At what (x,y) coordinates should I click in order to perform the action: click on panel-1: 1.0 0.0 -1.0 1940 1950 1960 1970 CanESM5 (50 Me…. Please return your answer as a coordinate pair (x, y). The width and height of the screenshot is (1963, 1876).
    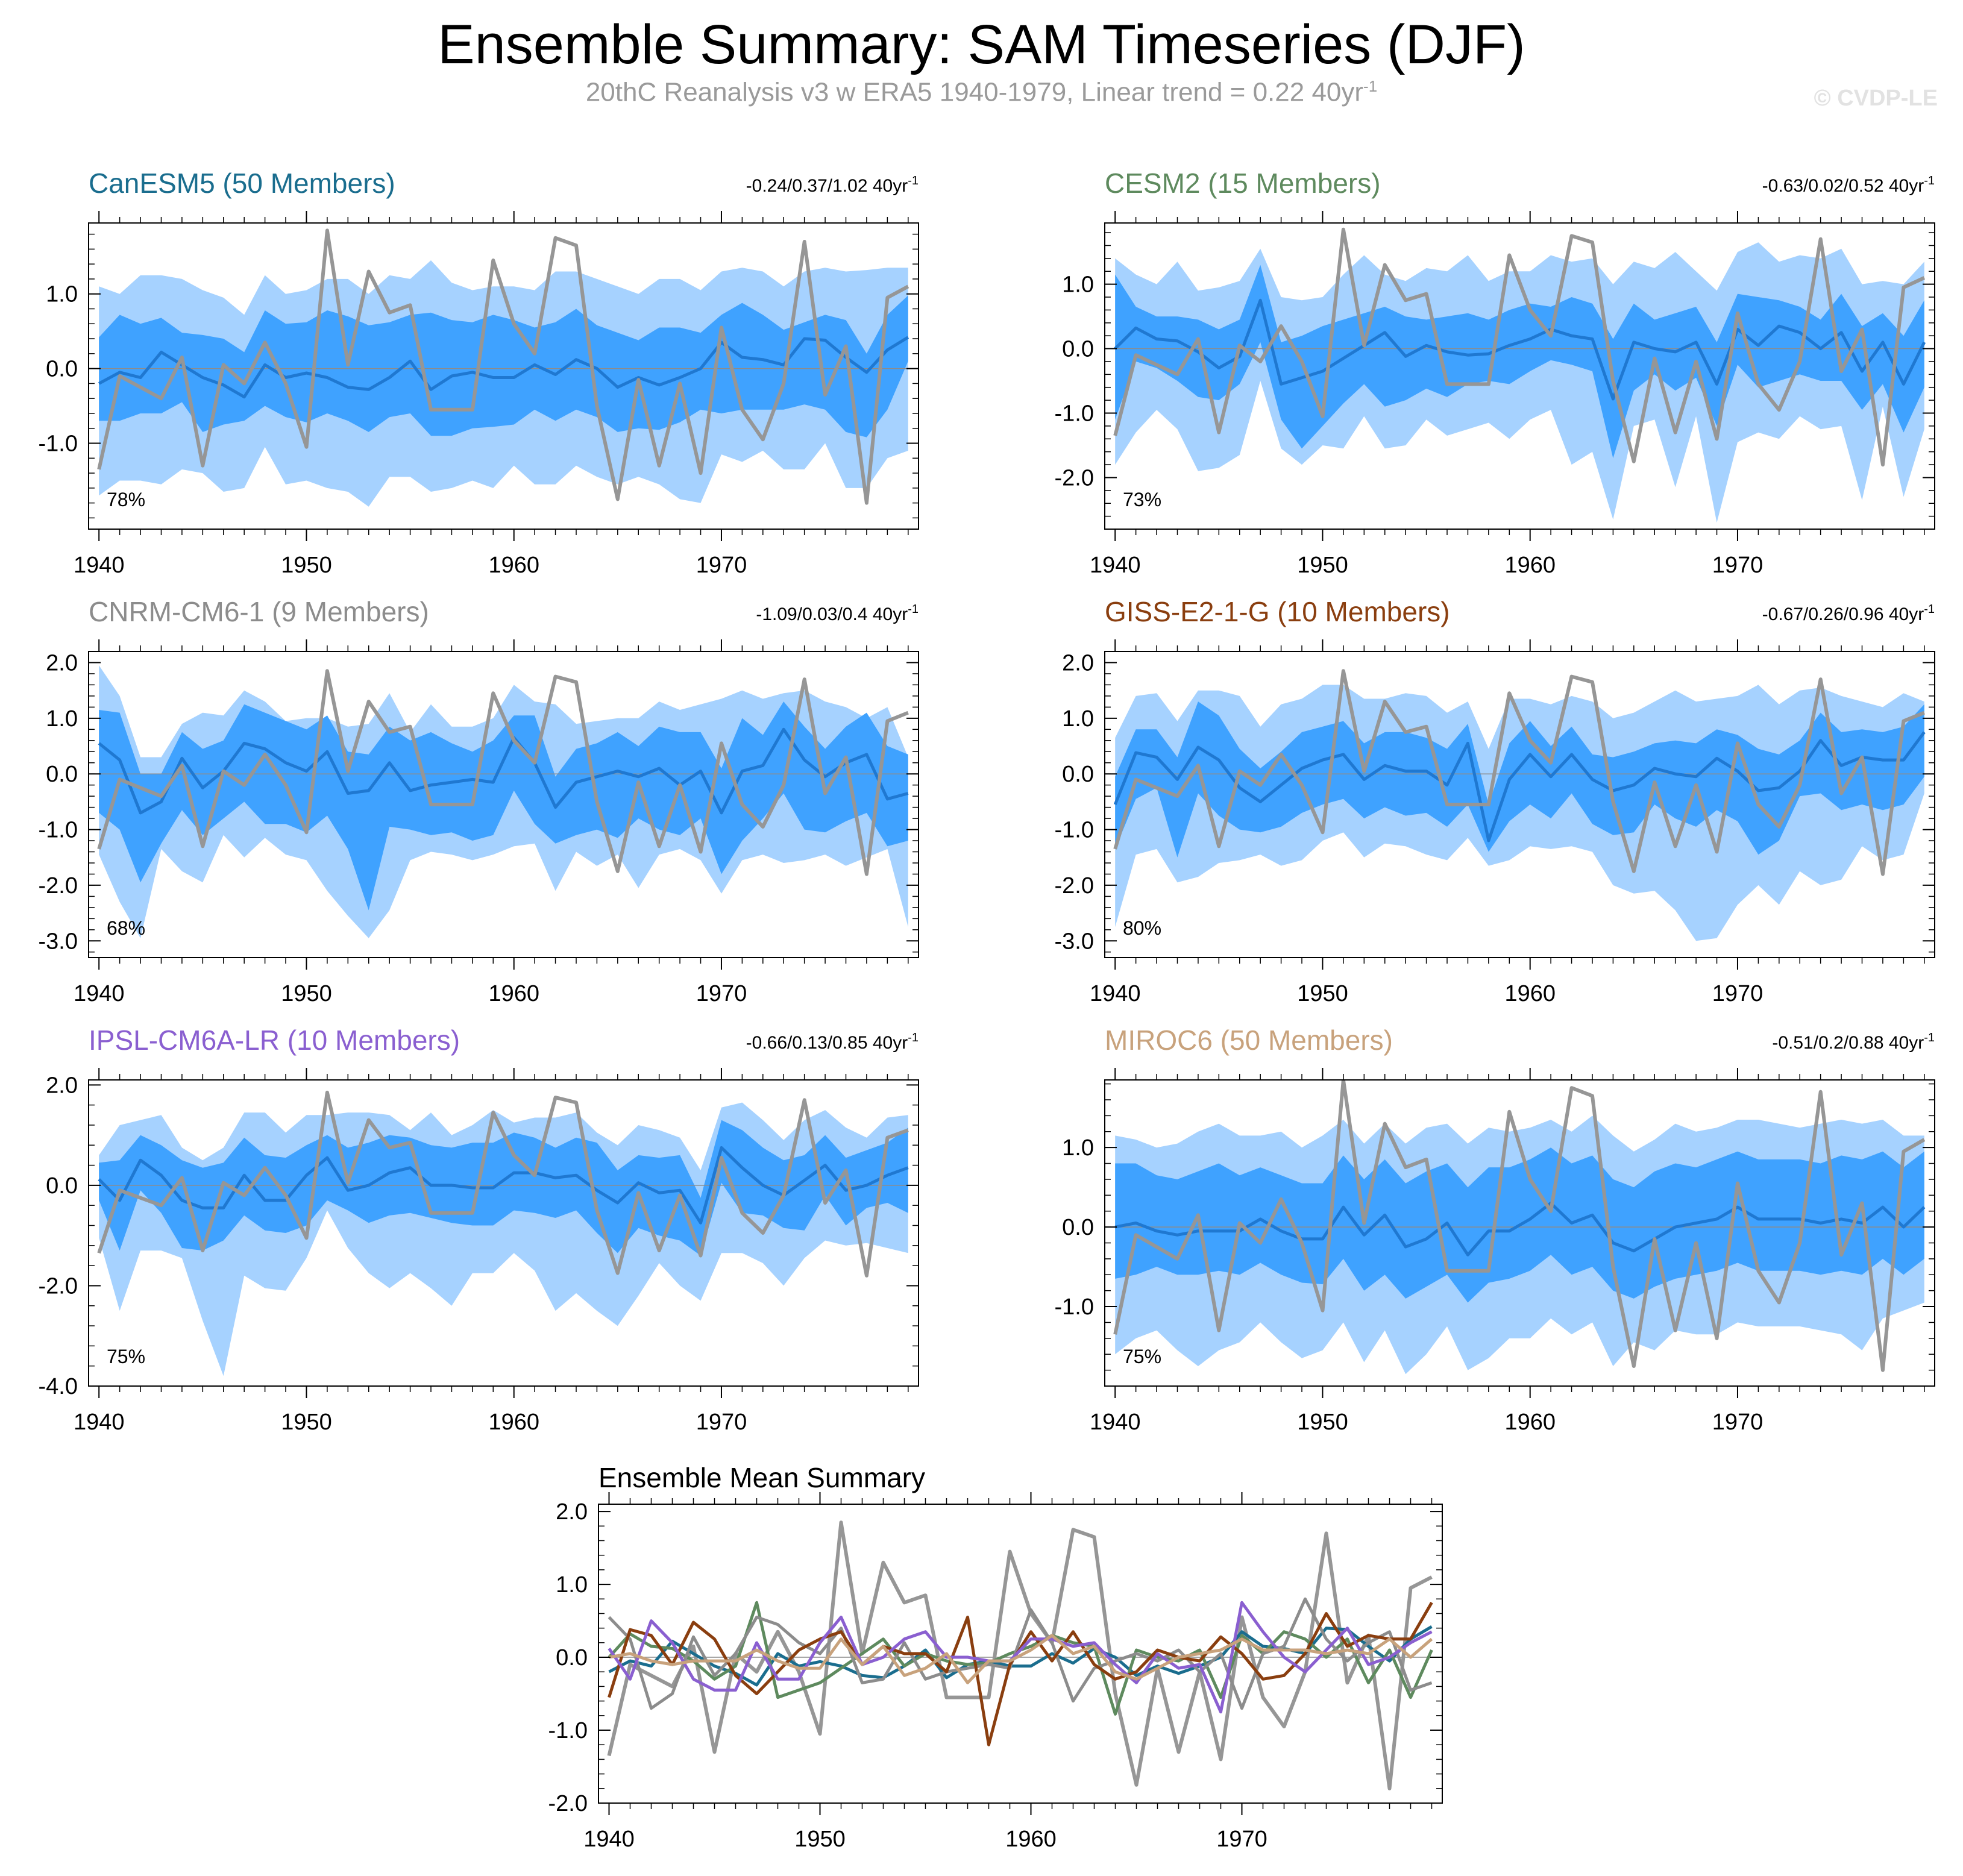
    Looking at the image, I should click on (479, 373).